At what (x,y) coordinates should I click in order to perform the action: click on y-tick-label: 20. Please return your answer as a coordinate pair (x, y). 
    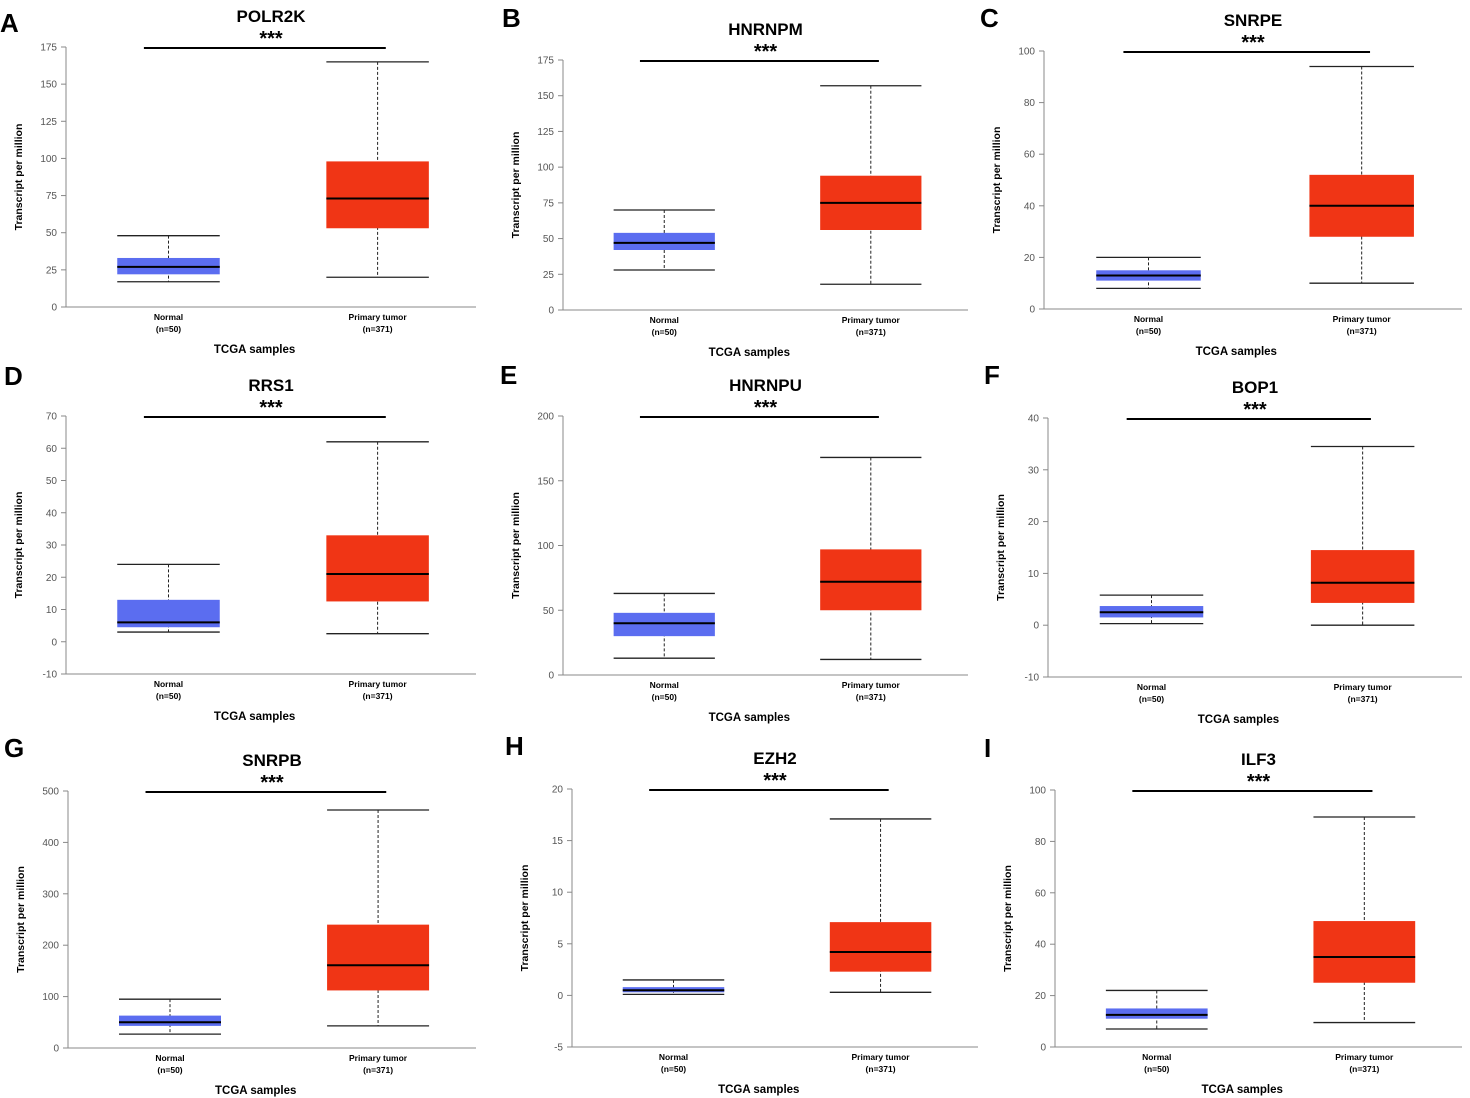
    Looking at the image, I should click on (558, 790).